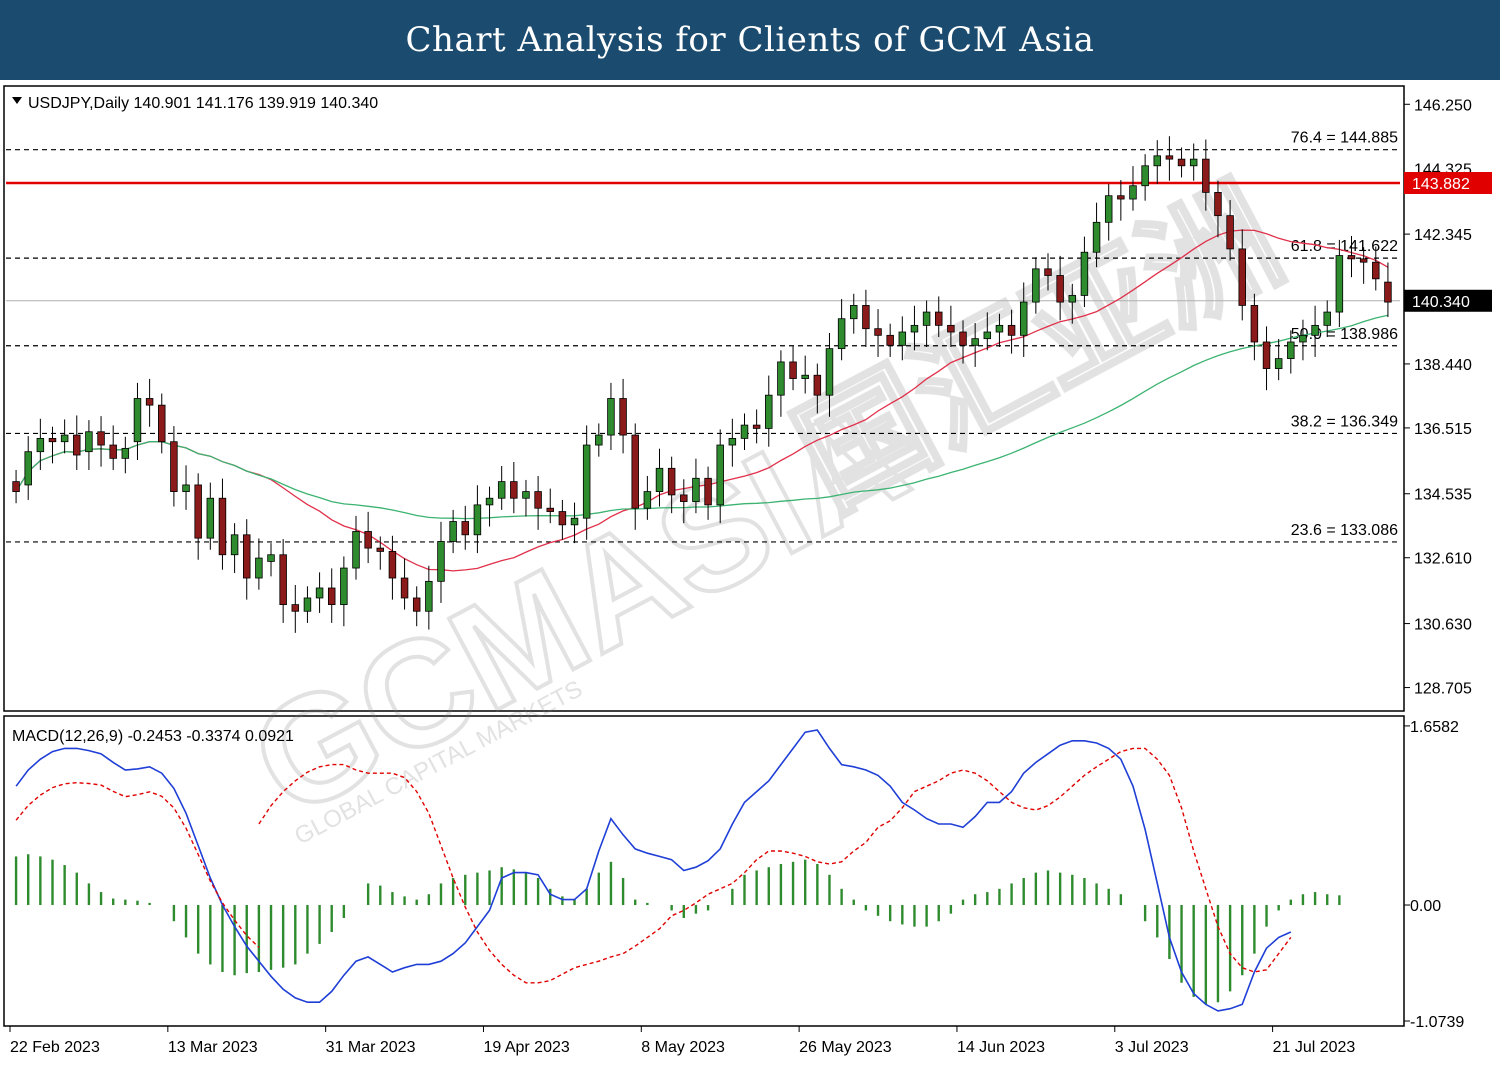 Image resolution: width=1500 pixels, height=1071 pixels. Describe the element at coordinates (17, 100) in the screenshot. I see `dropdown-triangle-icon` at that location.